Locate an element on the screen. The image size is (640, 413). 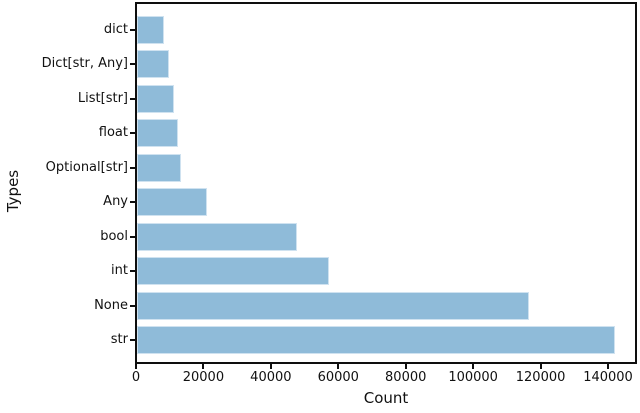
x-tick-label: 100000 is located at coordinates (473, 377).